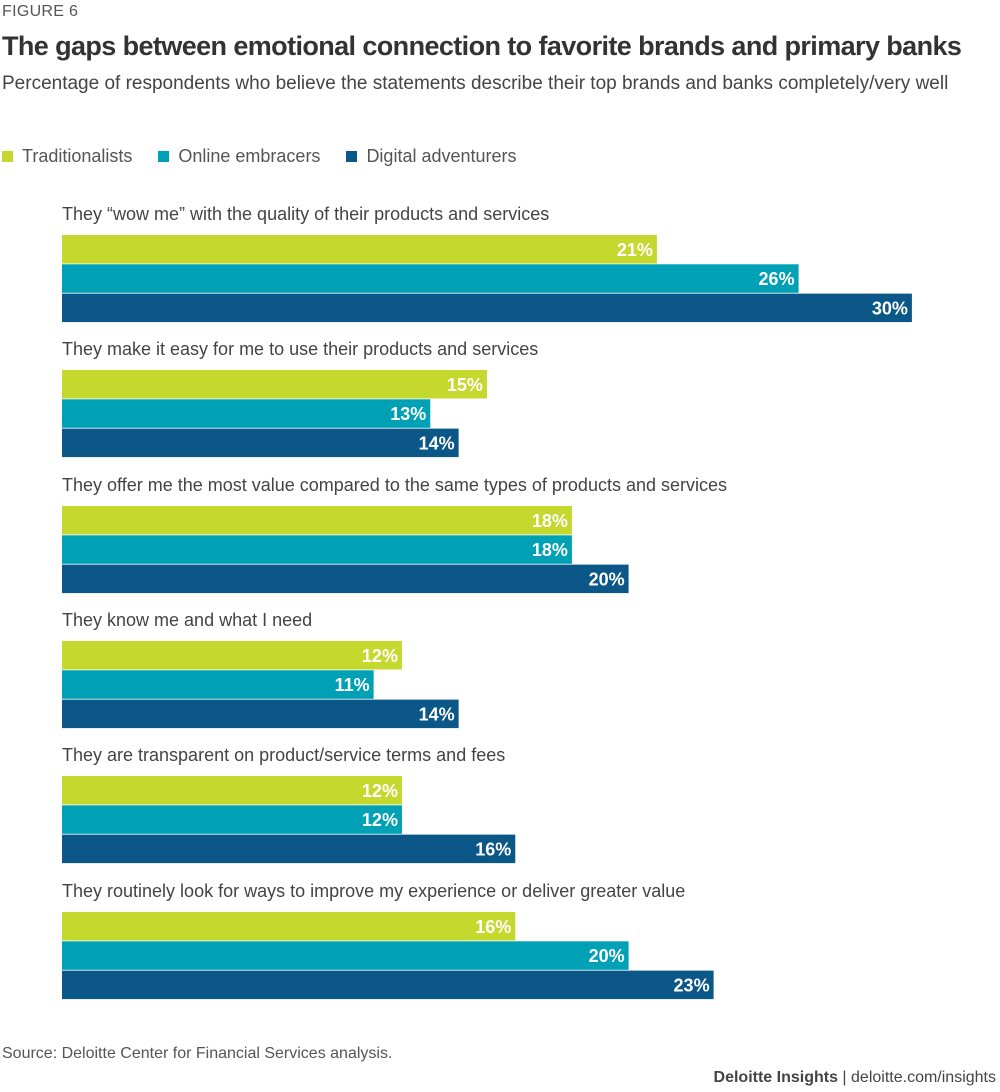 The image size is (1000, 1092). Describe the element at coordinates (408, 414) in the screenshot. I see `data-label: 13%` at that location.